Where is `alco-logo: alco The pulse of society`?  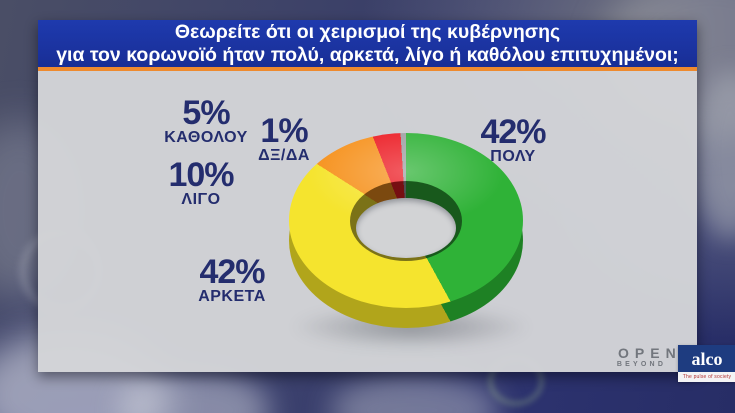 alco-logo: alco The pulse of society is located at coordinates (706, 363).